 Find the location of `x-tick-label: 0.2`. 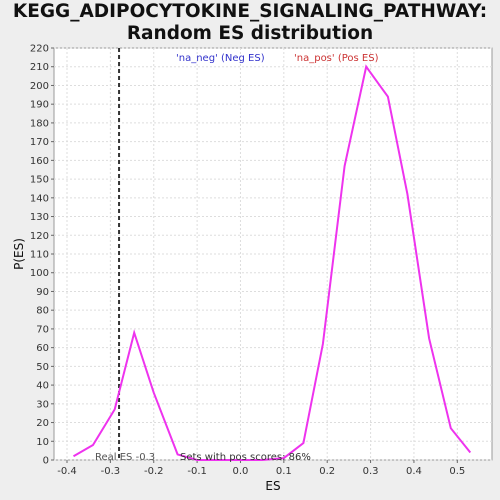

x-tick-label: 0.2 is located at coordinates (327, 471).